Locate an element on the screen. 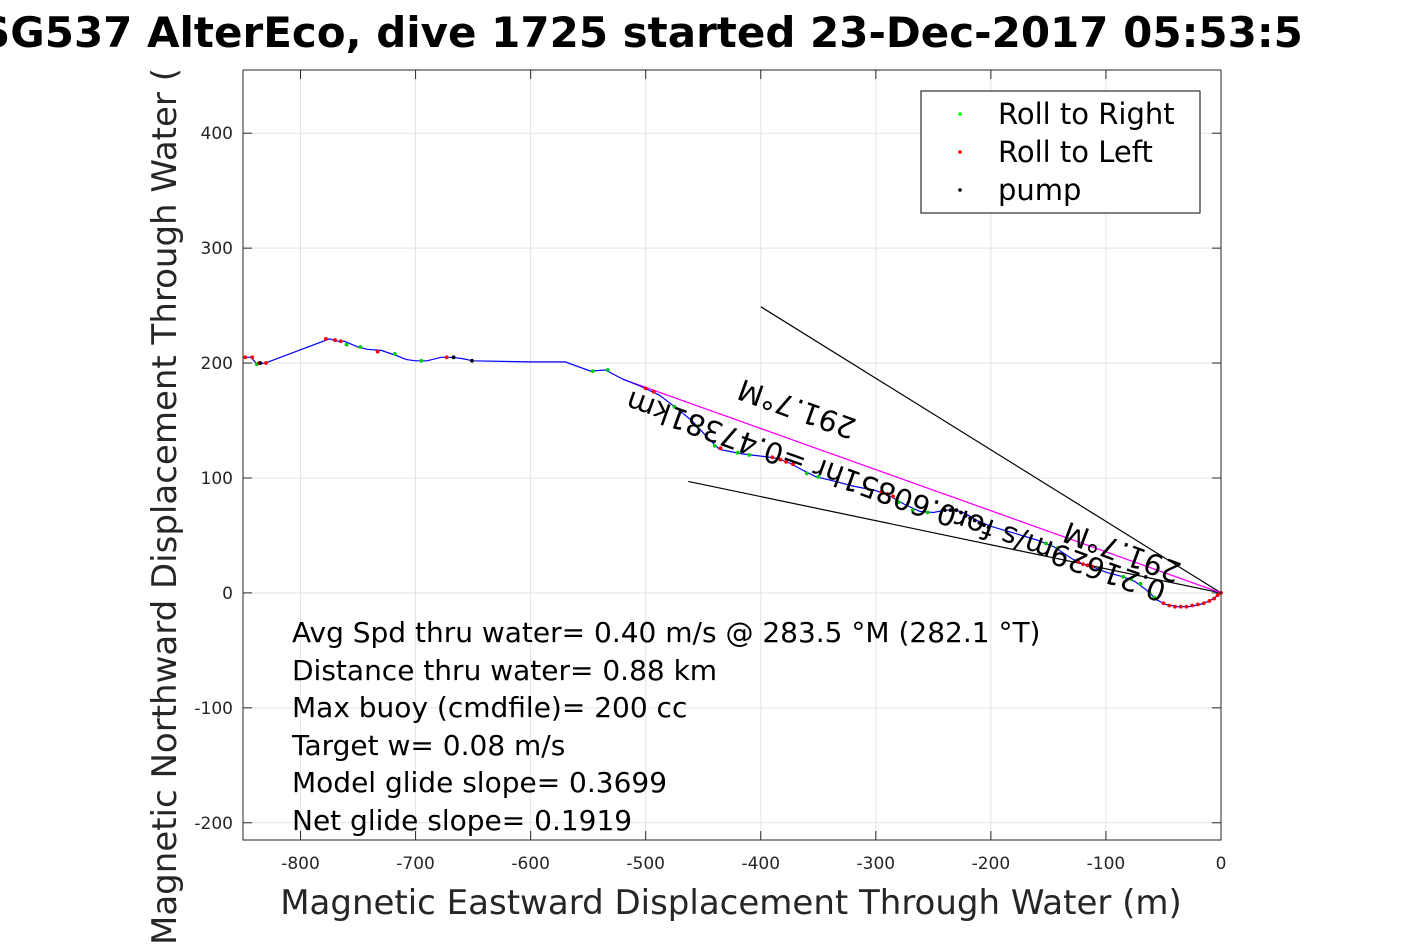 This screenshot has width=1417, height=945. y-tick-label: 0 is located at coordinates (227, 594).